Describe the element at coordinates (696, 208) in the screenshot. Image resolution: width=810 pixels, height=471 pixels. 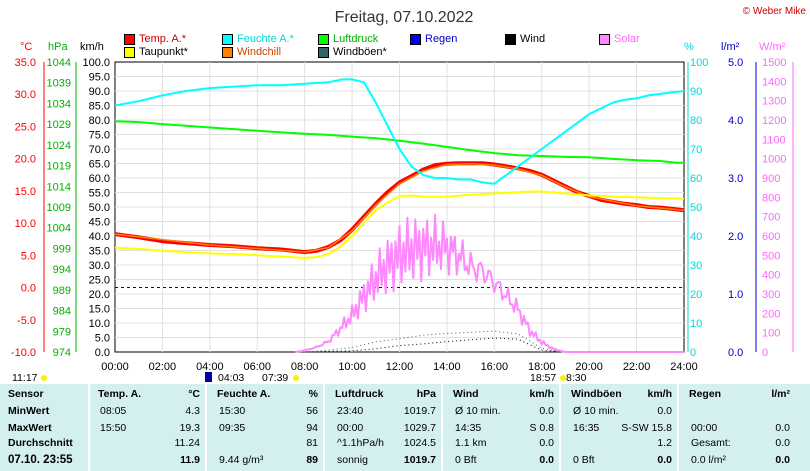
I see `humidity-tick-label: 50` at that location.